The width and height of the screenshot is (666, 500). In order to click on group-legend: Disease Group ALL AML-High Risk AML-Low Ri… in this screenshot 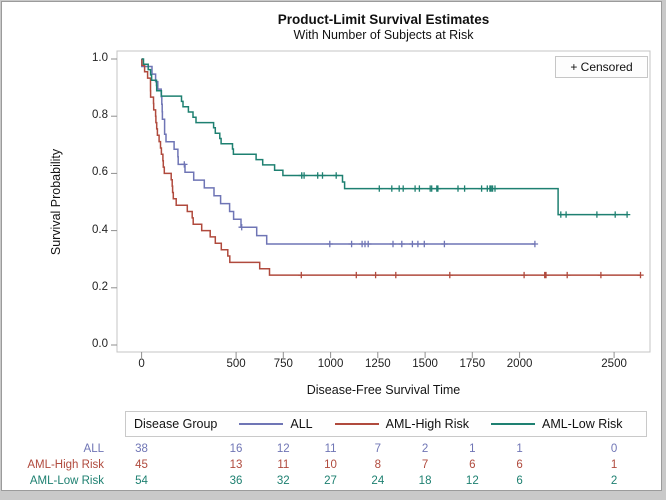, I will do `click(386, 424)`.